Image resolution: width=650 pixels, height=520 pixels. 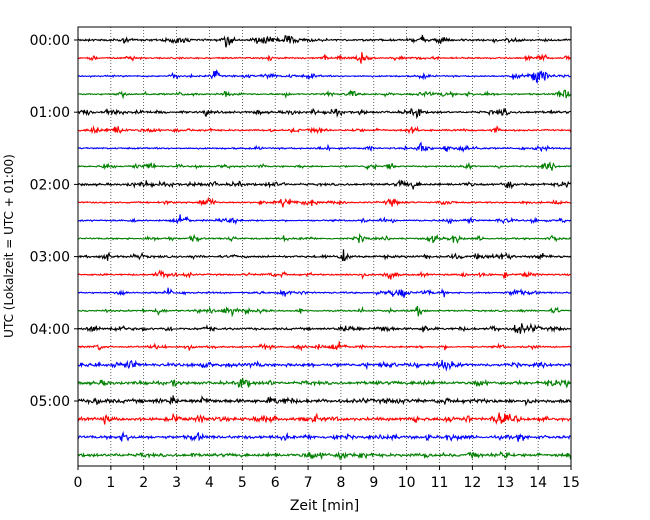 What do you see at coordinates (571, 483) in the screenshot?
I see `x-tick-label: 15` at bounding box center [571, 483].